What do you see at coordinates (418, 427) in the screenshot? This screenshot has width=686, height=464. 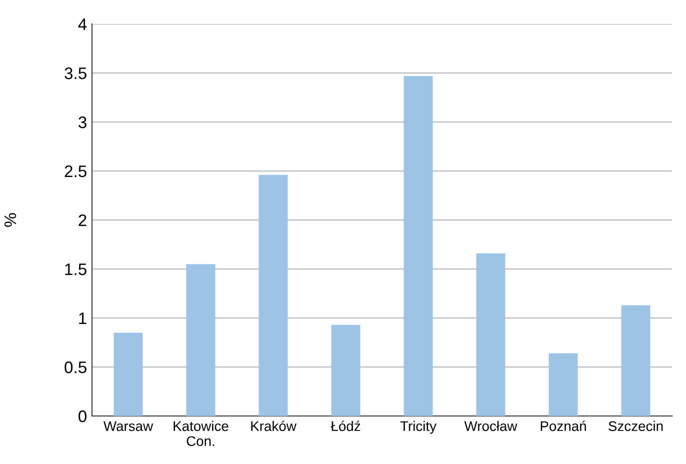 I see `x-tick-label: Tricity` at bounding box center [418, 427].